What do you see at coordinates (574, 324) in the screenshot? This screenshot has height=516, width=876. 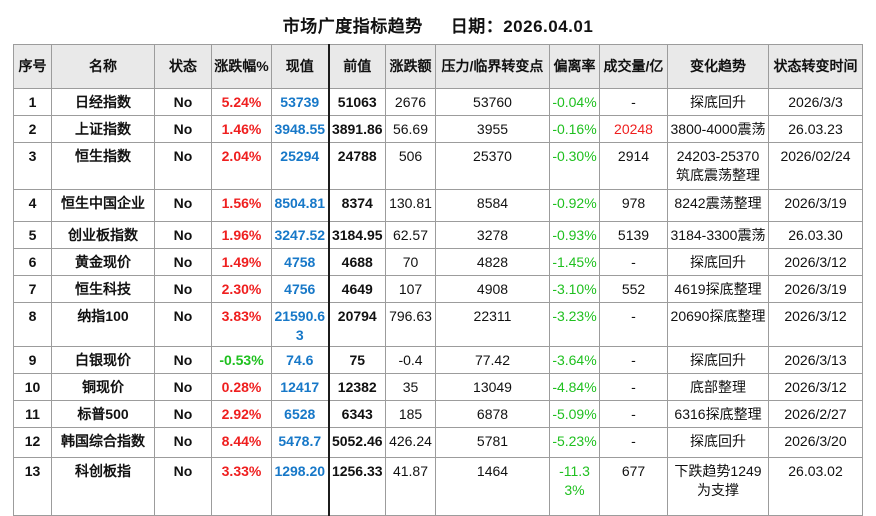 I see `cell-deviation: -3.23%` at bounding box center [574, 324].